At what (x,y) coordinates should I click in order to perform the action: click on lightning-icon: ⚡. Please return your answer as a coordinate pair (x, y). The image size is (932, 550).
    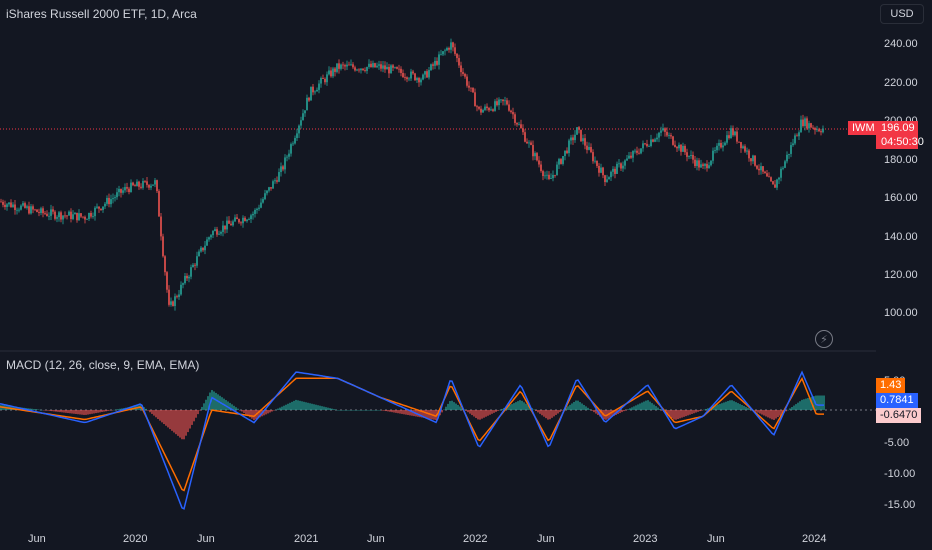
    Looking at the image, I should click on (824, 339).